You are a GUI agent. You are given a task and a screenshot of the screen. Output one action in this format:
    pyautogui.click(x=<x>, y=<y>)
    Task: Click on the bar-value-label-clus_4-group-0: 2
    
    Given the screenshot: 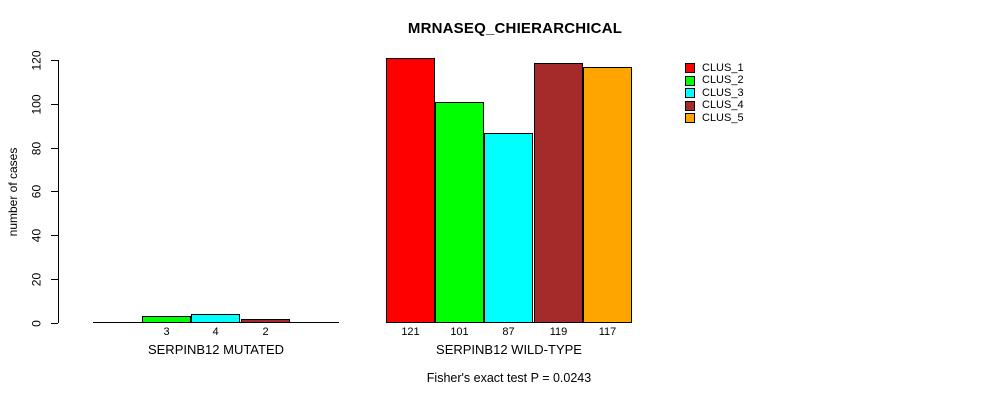 What is the action you would take?
    pyautogui.click(x=265, y=332)
    